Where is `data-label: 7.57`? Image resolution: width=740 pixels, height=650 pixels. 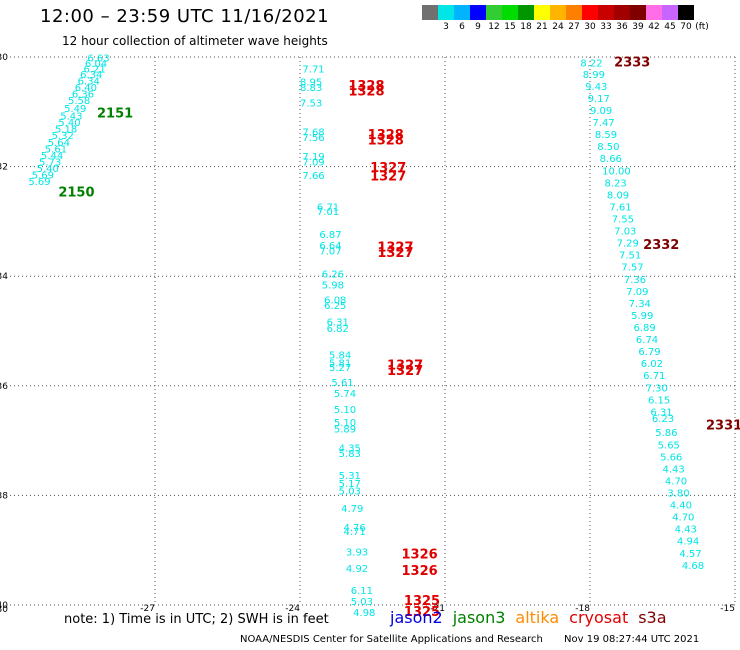
data-label: 7.57 is located at coordinates (632, 268).